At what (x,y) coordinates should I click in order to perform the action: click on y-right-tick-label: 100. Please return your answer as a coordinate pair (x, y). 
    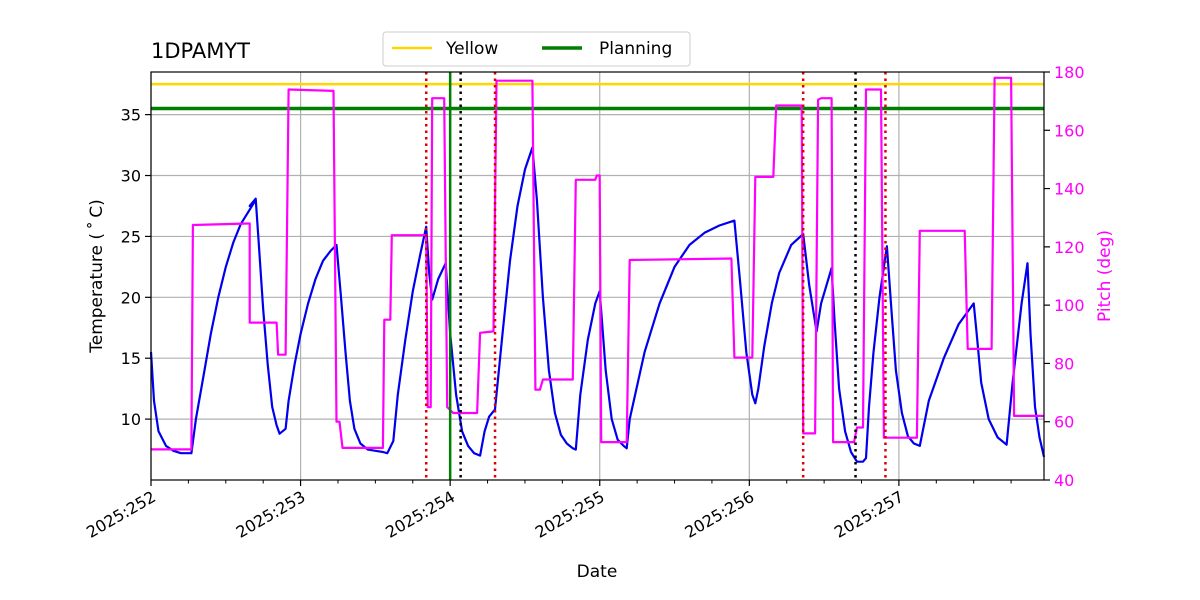
    Looking at the image, I should click on (1069, 305).